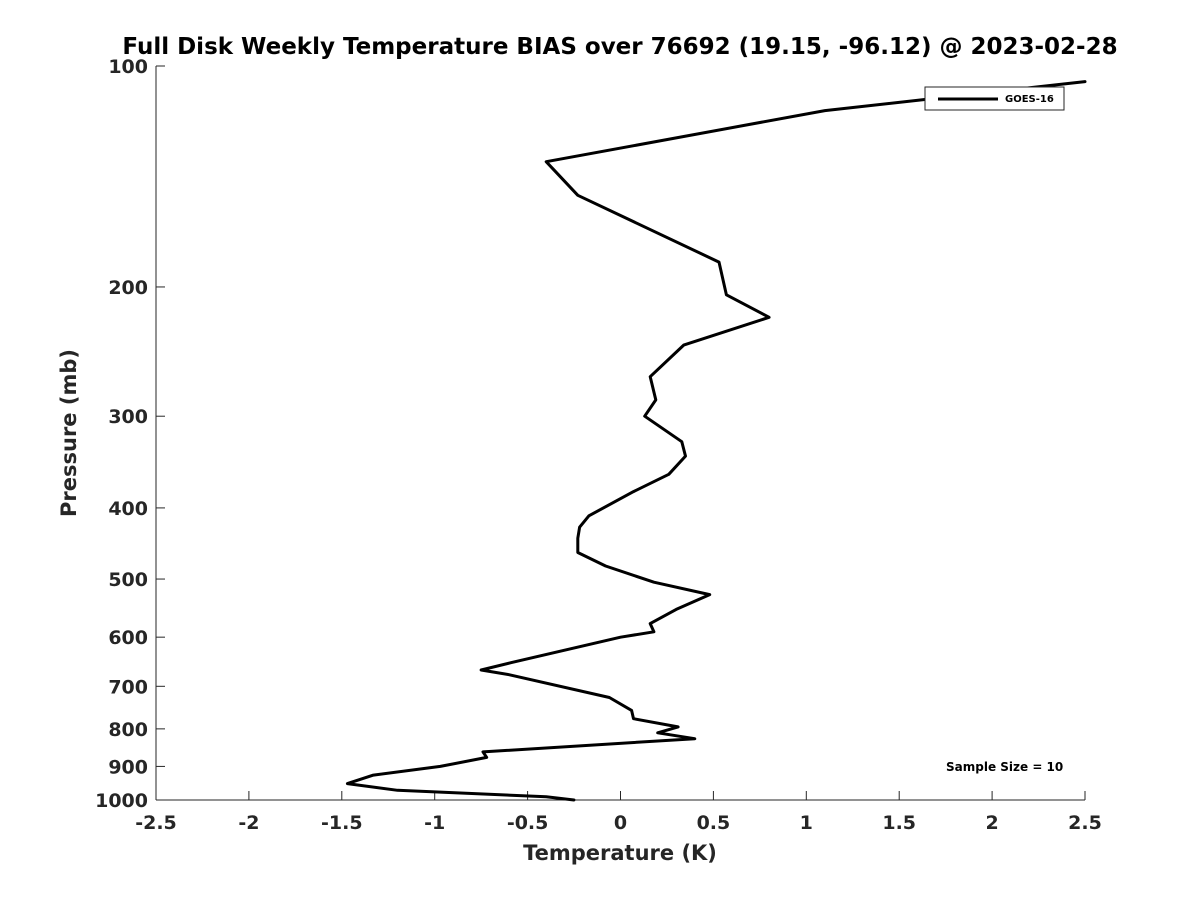 The width and height of the screenshot is (1200, 900). What do you see at coordinates (128, 638) in the screenshot?
I see `y-tick-label: 600` at bounding box center [128, 638].